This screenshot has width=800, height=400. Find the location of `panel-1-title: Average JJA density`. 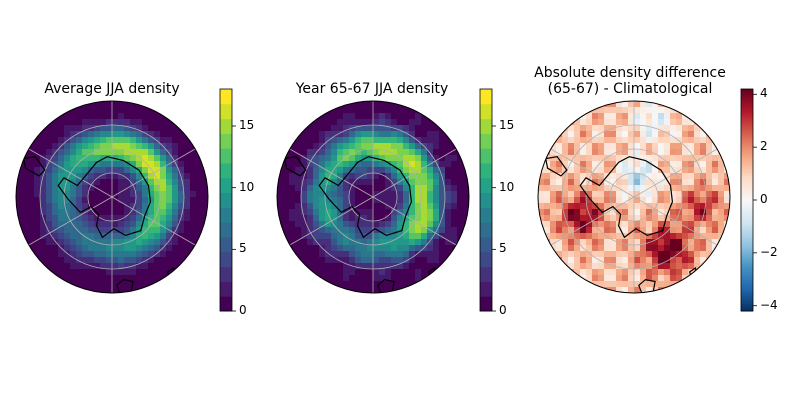

panel-1-title: Average JJA density is located at coordinates (112, 89).